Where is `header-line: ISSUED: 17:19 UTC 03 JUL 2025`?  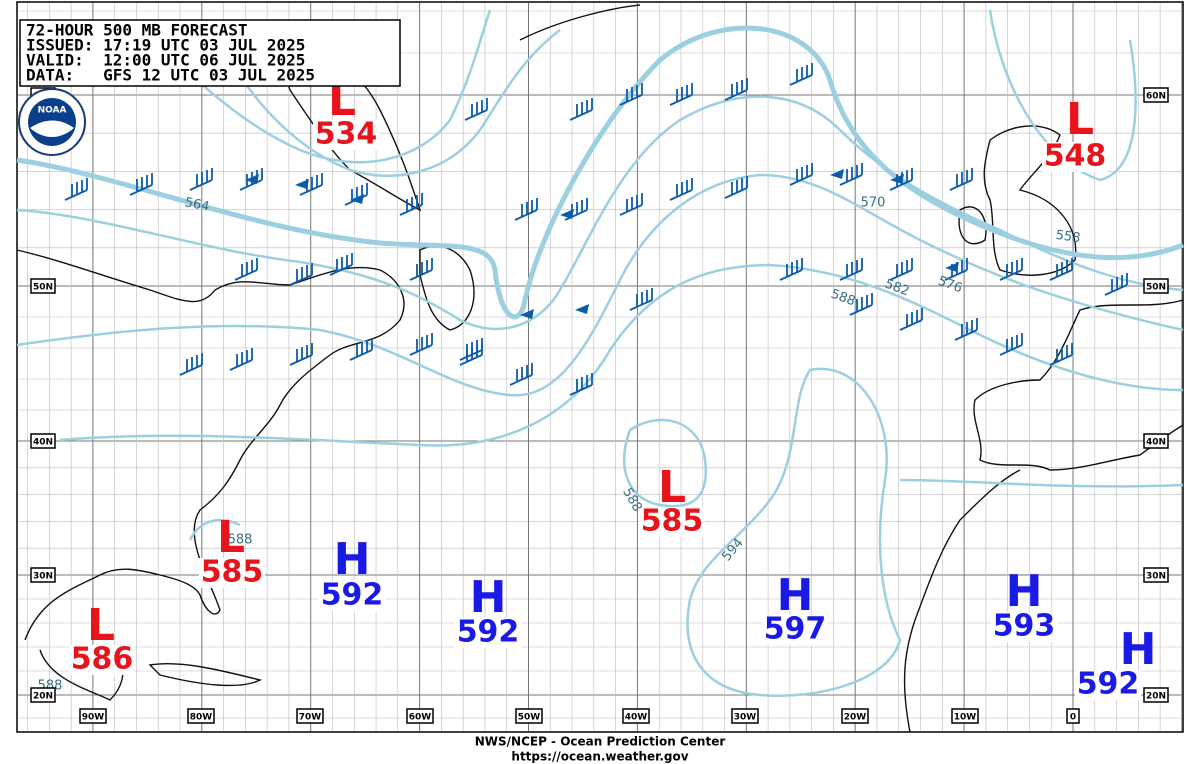
header-line: ISSUED: 17:19 UTC 03 JUL 2025 is located at coordinates (165, 45).